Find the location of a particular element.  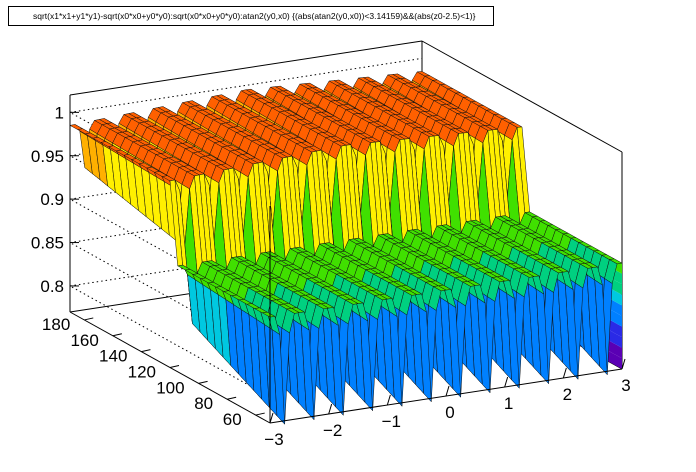

y-tick-label: 120 is located at coordinates (142, 372).